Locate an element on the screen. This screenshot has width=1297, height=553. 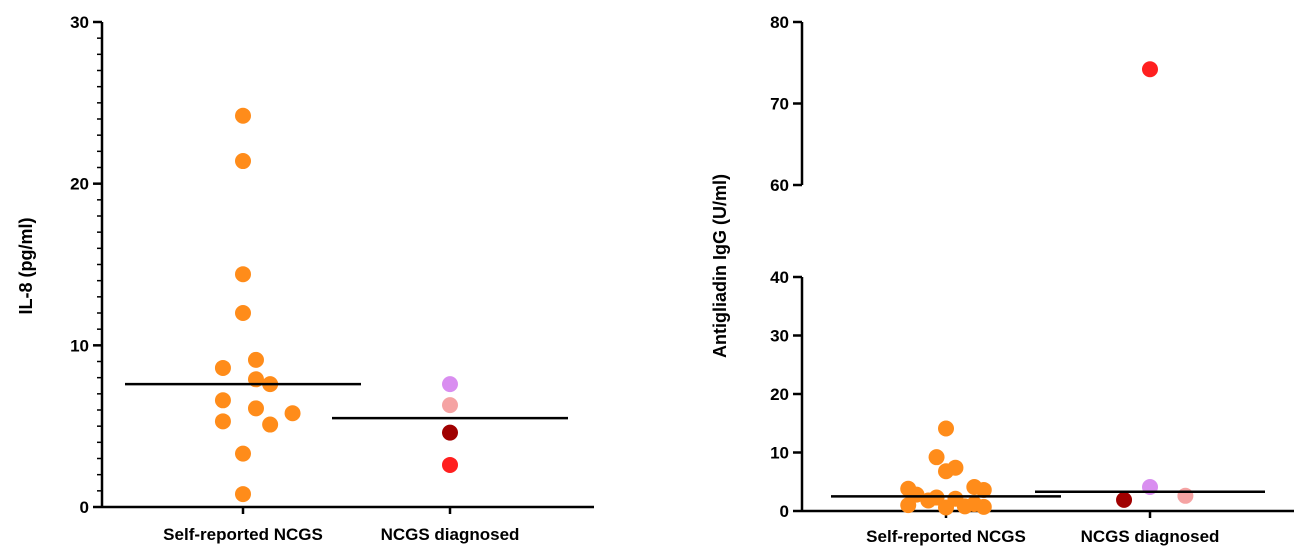
chart-il8-y-tick-label: 30 is located at coordinates (79, 22).